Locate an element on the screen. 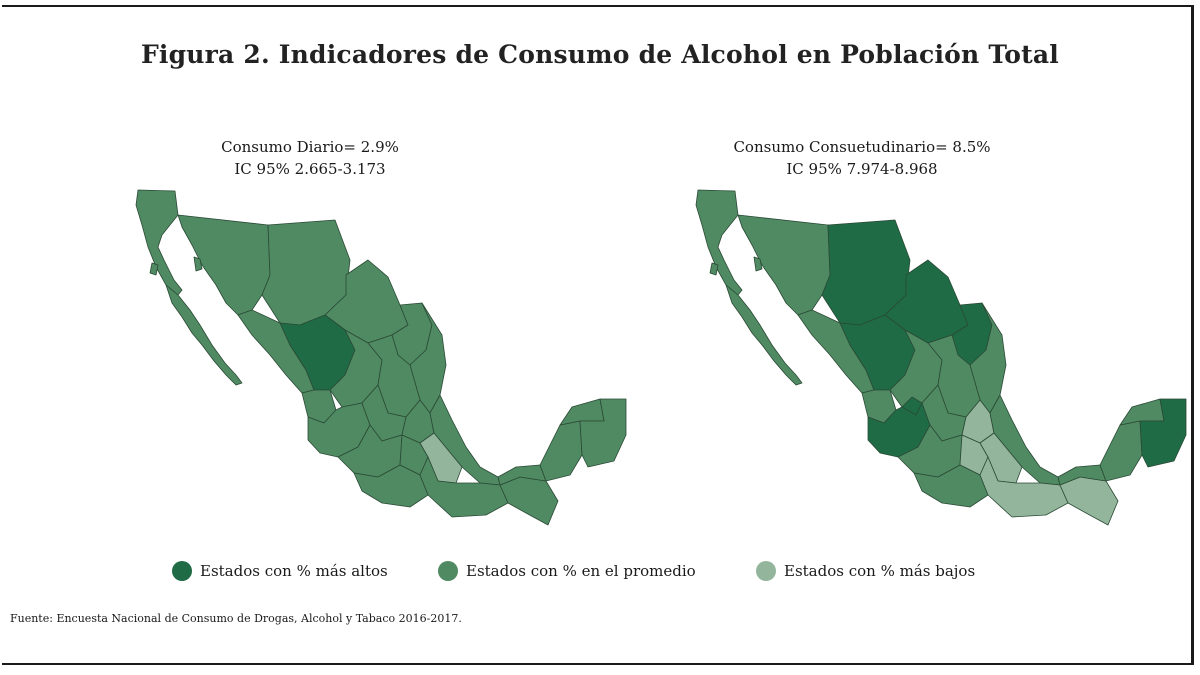 The width and height of the screenshot is (1200, 675). habitual-consumption-value: Consumo Consuetudinario= 8.5% is located at coordinates (862, 147).